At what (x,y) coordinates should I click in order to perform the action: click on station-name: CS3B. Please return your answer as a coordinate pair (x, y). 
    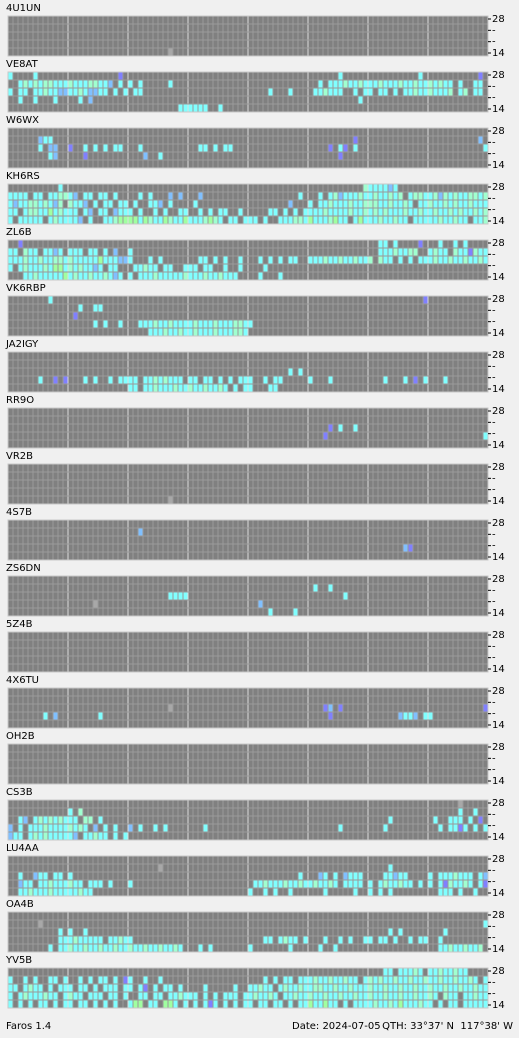
    Looking at the image, I should click on (19, 792).